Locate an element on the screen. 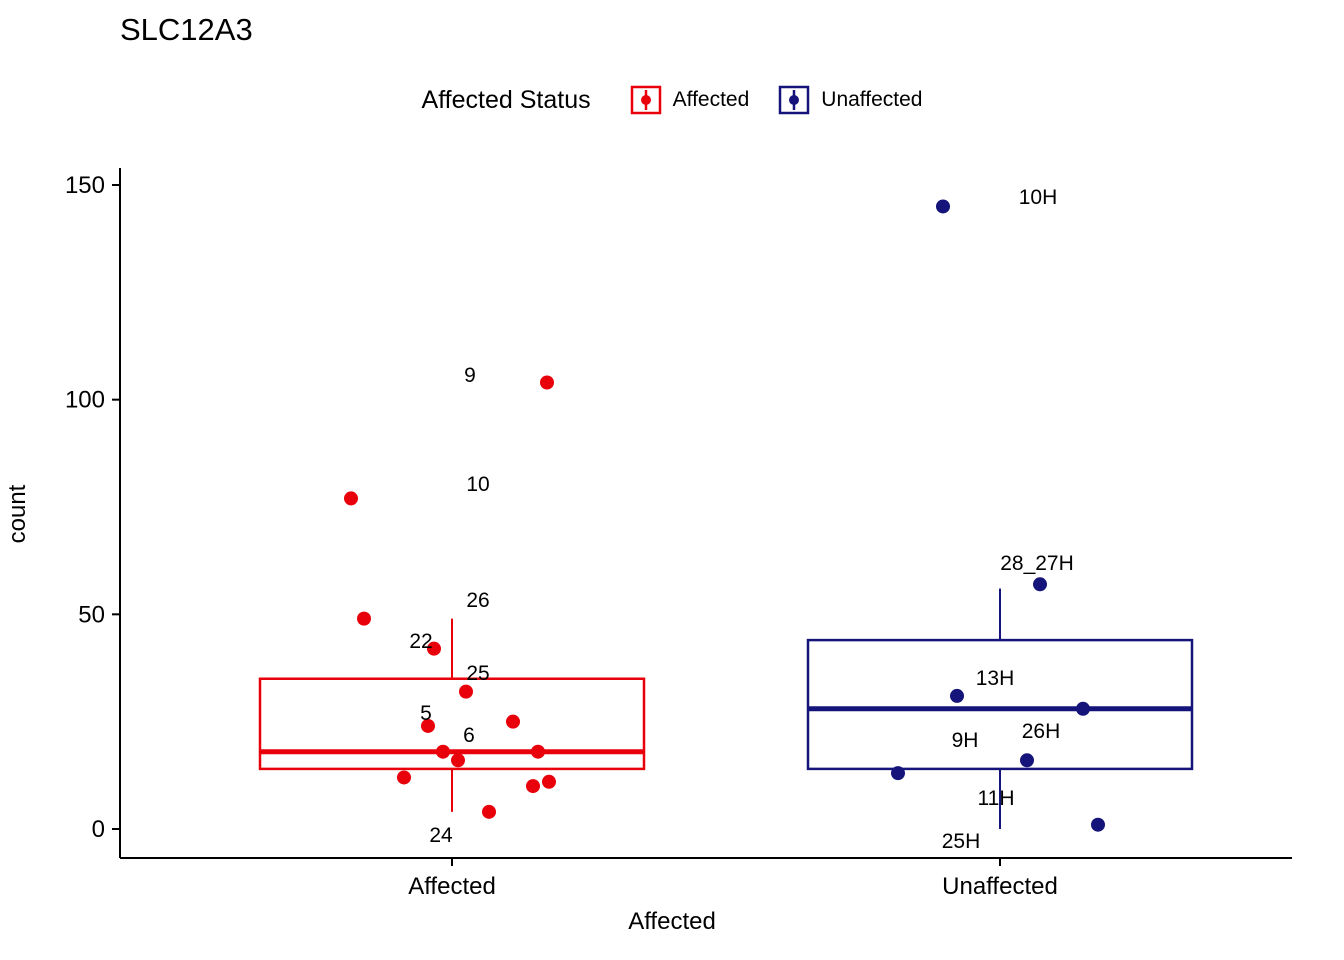 The width and height of the screenshot is (1344, 960). point-label: 5 is located at coordinates (426, 713).